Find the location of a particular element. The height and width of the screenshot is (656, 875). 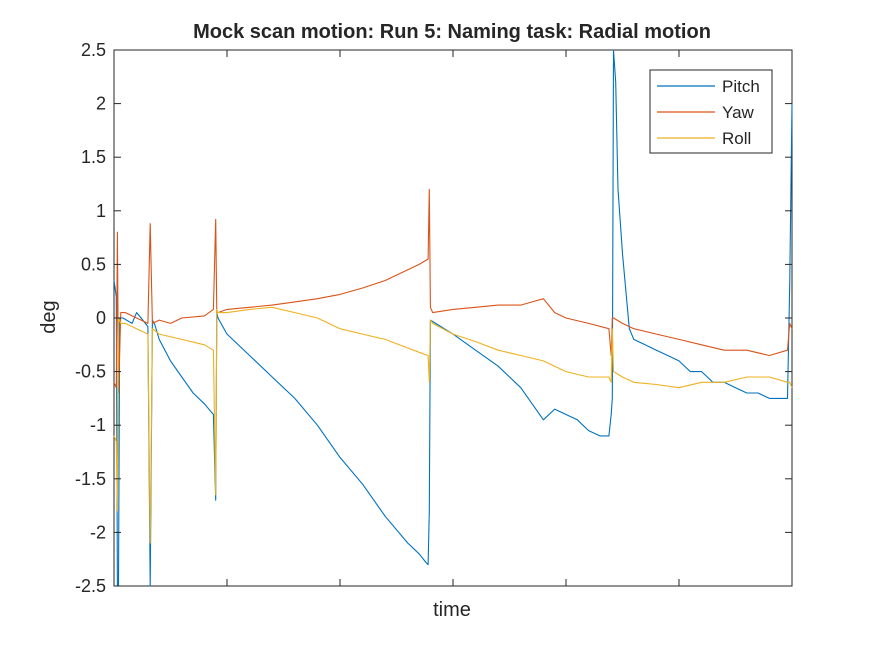

y-tick-label: -2.5 is located at coordinates (90, 586).